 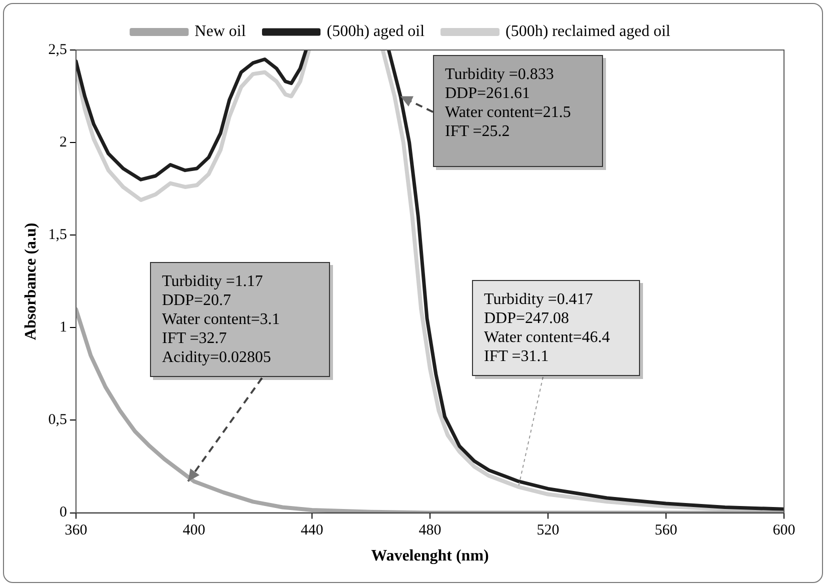 What do you see at coordinates (376, 31) in the screenshot?
I see `legend-label: (500h) aged oil` at bounding box center [376, 31].